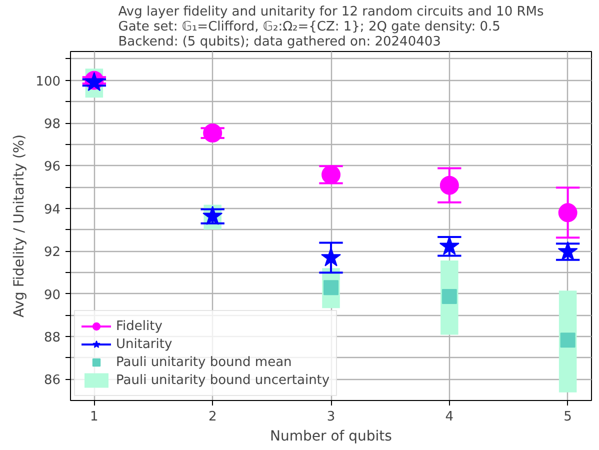 This screenshot has width=599, height=450. Describe the element at coordinates (568, 417) in the screenshot. I see `x-tick-label: 5` at that location.